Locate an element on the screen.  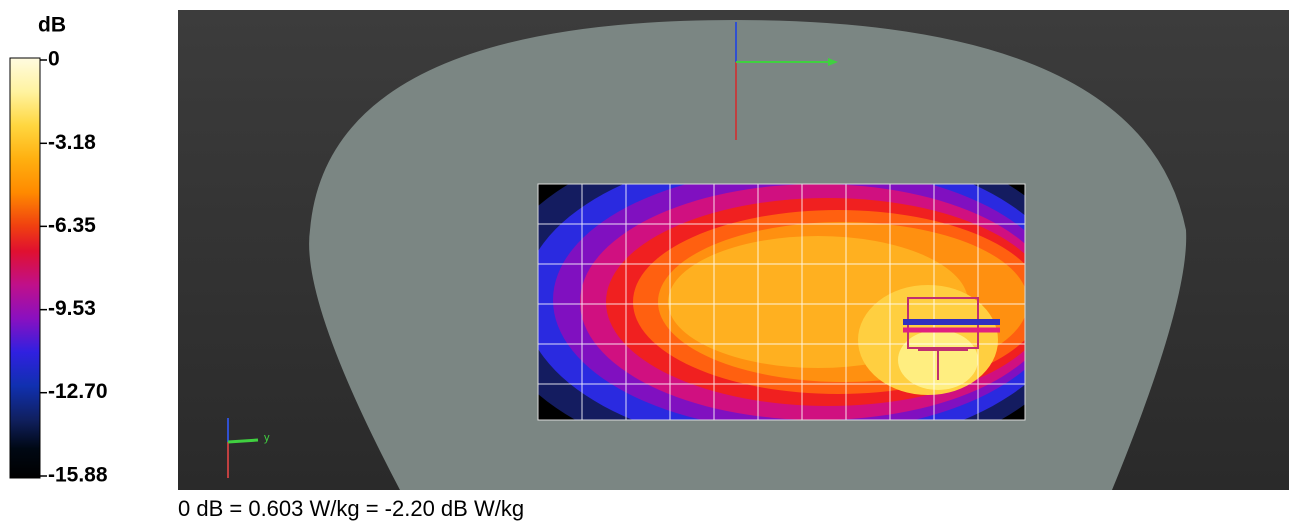
probe is located at coordinates (951, 338).